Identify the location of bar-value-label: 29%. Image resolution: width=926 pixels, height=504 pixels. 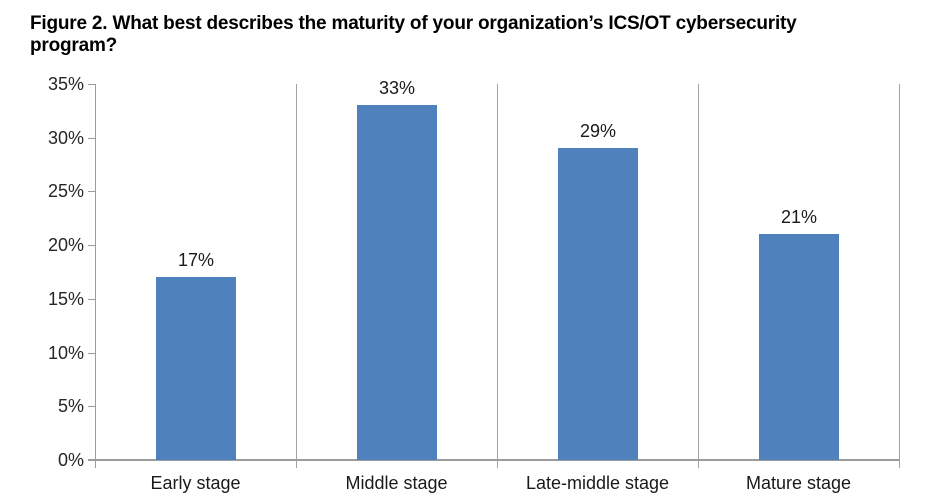
(598, 131).